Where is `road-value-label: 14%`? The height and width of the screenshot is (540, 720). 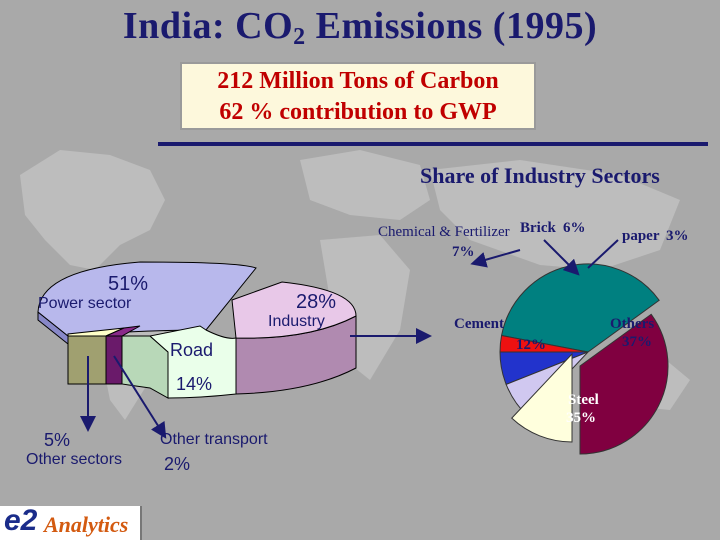 road-value-label: 14% is located at coordinates (194, 384).